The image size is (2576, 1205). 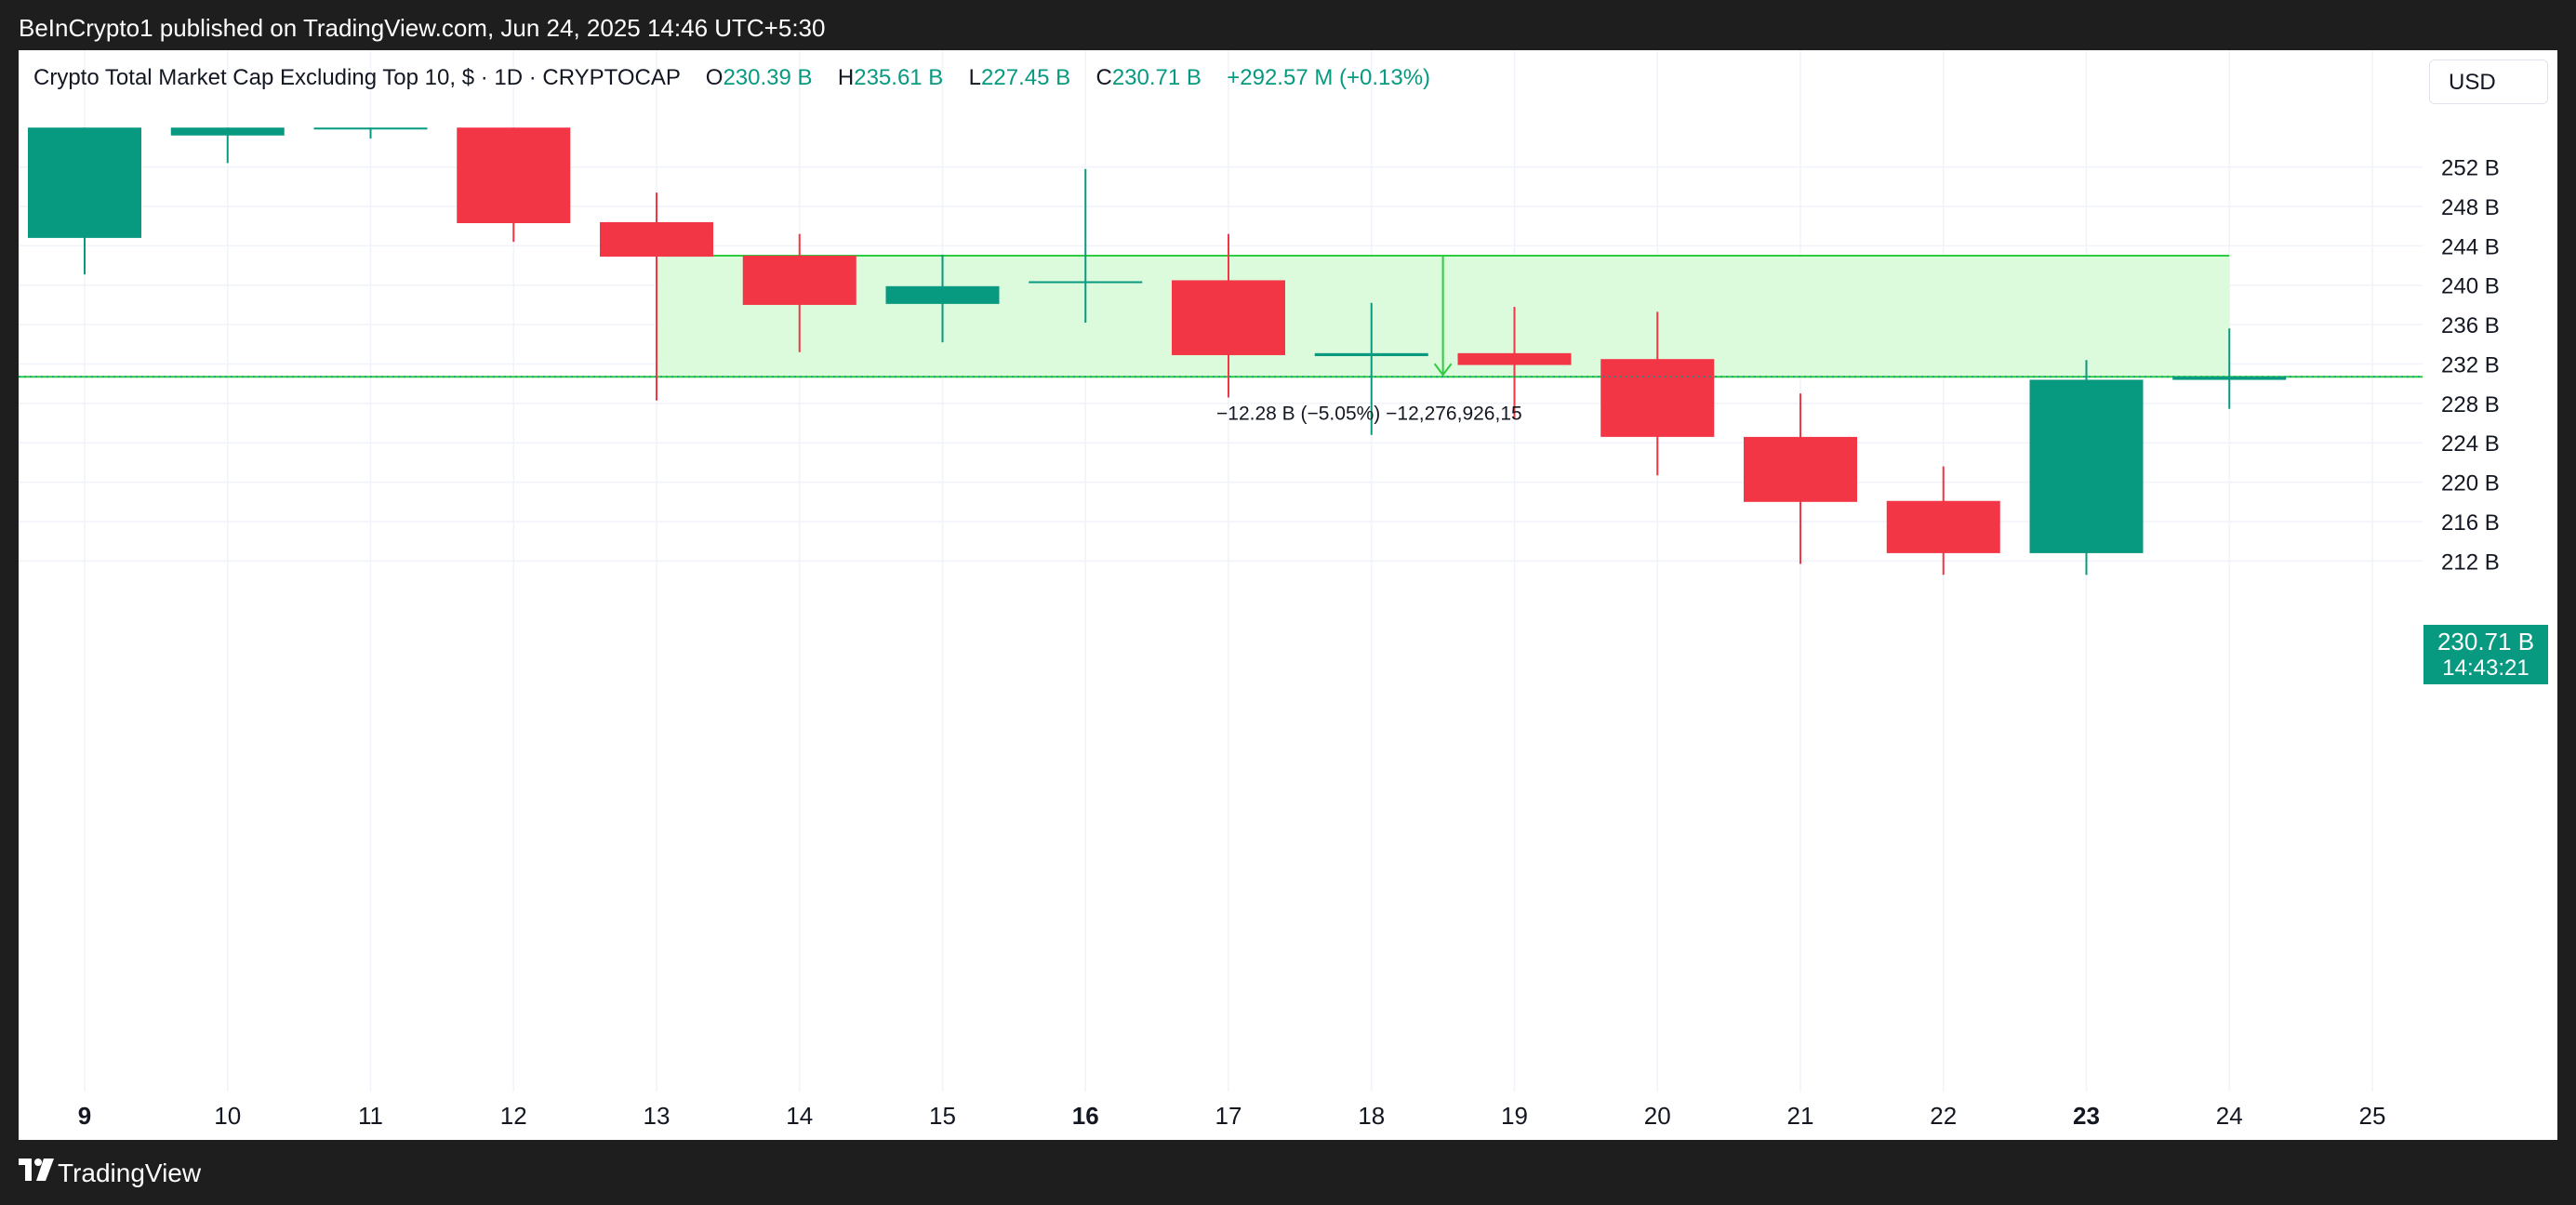 I want to click on last-price-tag: 230.71 B 14:43:21, so click(x=2485, y=654).